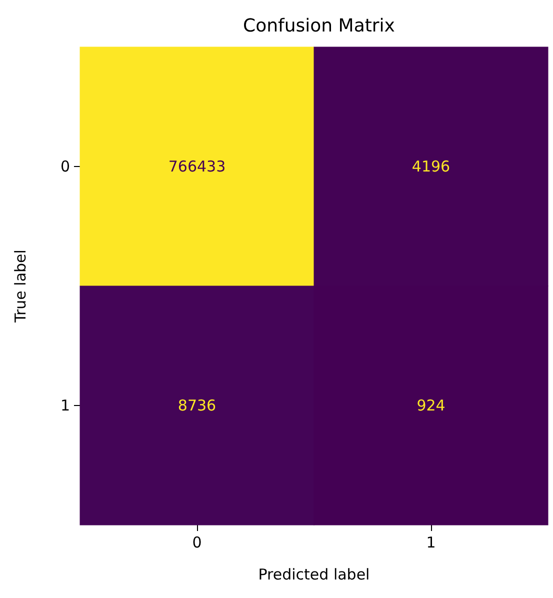  What do you see at coordinates (197, 405) in the screenshot?
I see `data-label: 8736` at bounding box center [197, 405].